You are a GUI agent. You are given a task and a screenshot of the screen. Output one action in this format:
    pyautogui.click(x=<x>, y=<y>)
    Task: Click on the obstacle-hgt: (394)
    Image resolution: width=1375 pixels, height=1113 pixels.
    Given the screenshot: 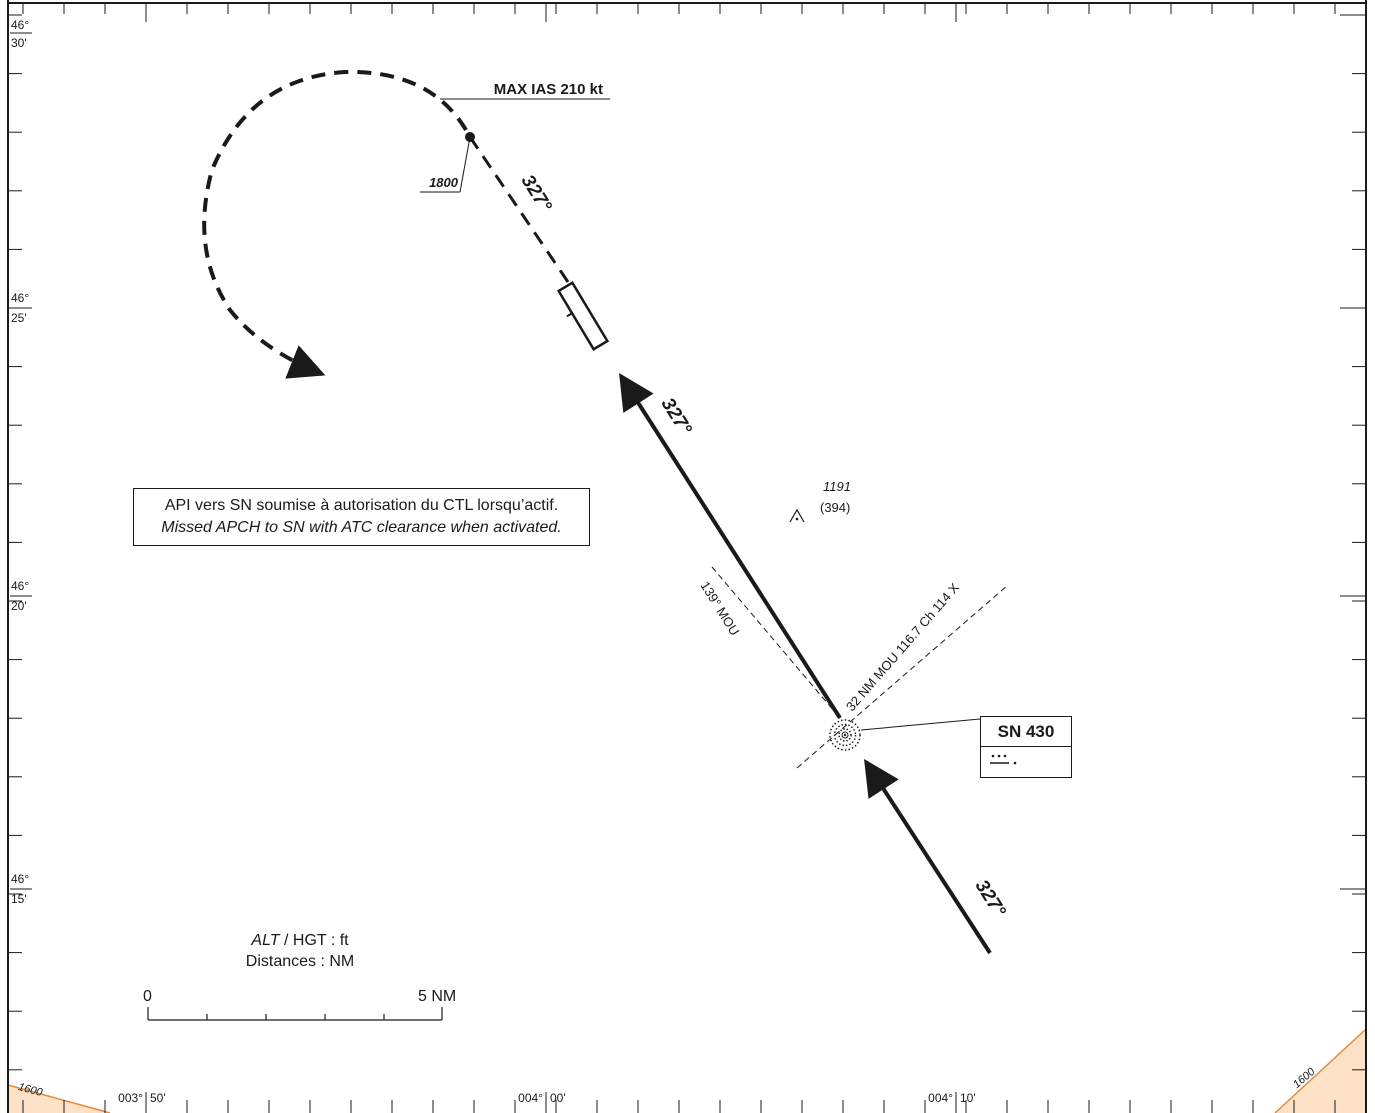 What is the action you would take?
    pyautogui.click(x=835, y=507)
    